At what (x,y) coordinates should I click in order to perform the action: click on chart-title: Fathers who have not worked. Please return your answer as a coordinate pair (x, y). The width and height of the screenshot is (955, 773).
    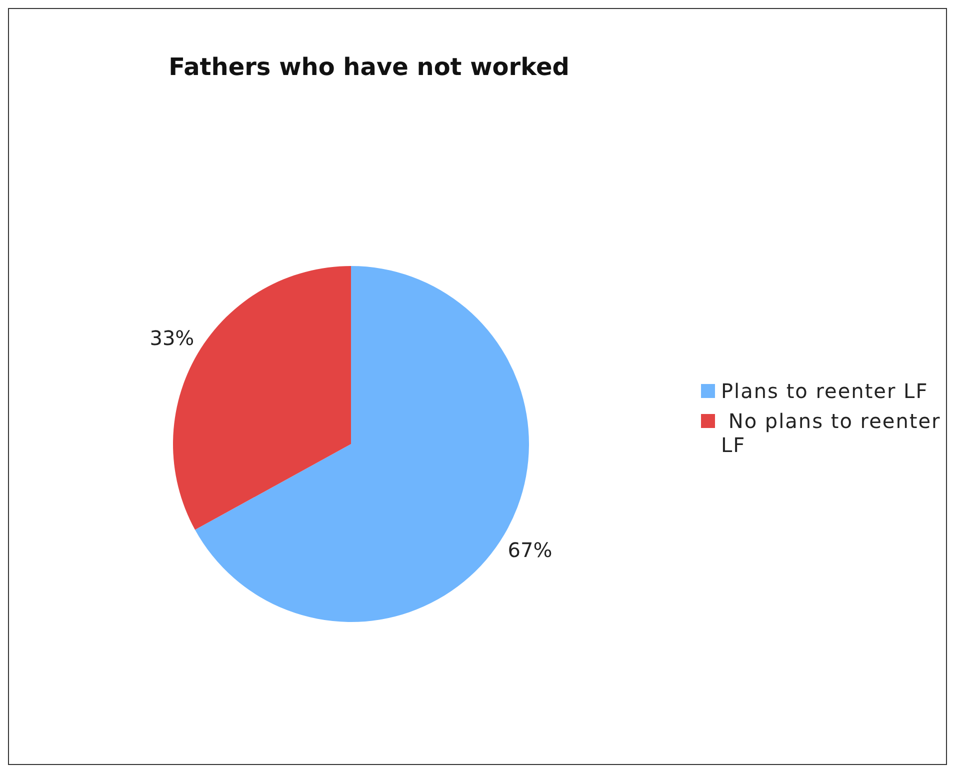
    Looking at the image, I should click on (369, 67).